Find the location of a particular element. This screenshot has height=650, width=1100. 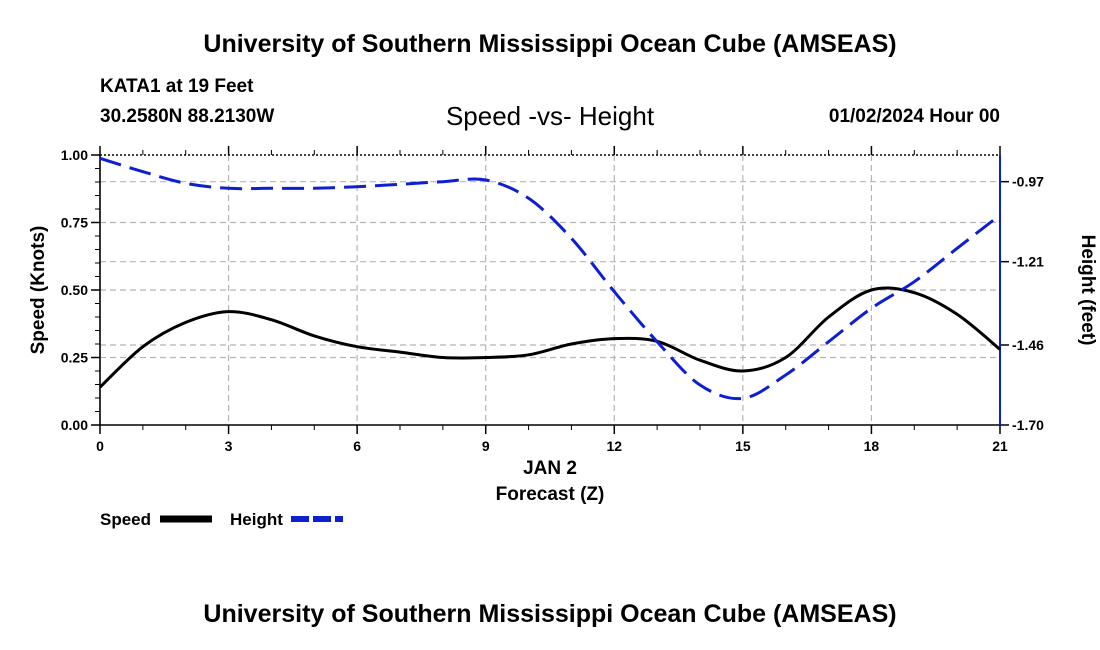

y2-tick-label: -1.70 is located at coordinates (1028, 425).